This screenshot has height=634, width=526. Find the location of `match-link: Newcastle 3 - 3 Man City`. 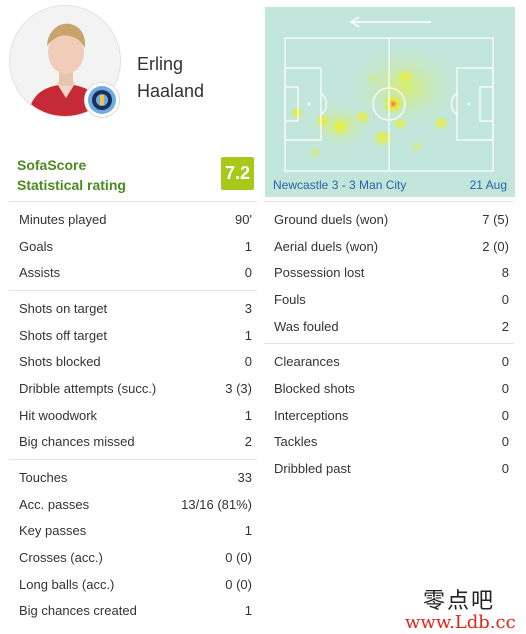

match-link: Newcastle 3 - 3 Man City is located at coordinates (340, 185).